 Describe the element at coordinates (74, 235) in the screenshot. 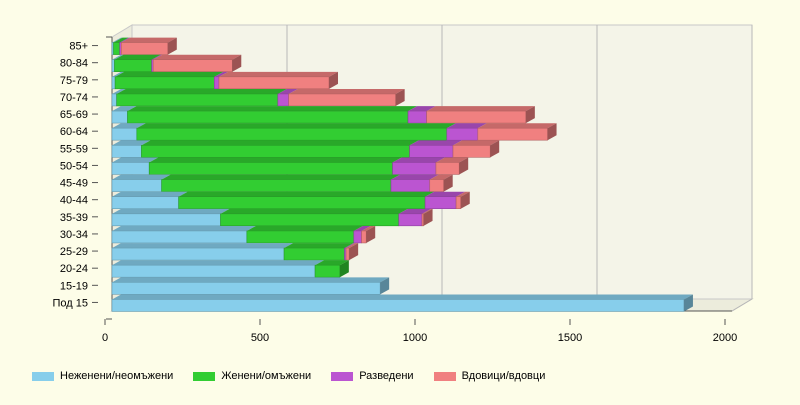

I see `category-label: 30-34` at that location.